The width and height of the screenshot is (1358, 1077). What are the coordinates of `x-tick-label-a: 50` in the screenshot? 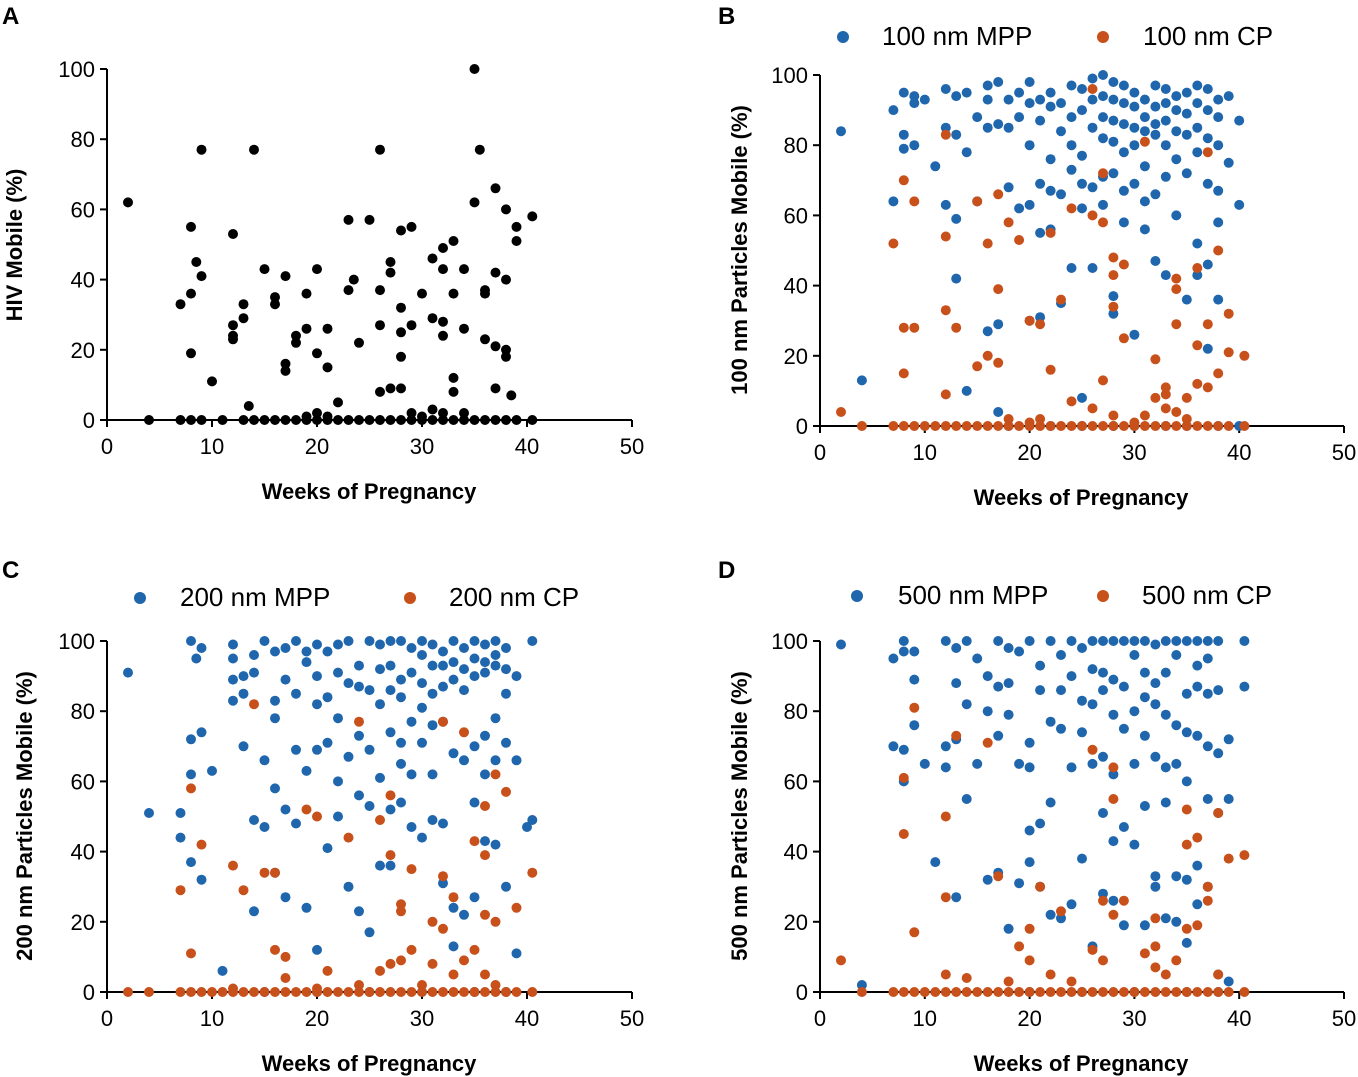 It's located at (632, 446).